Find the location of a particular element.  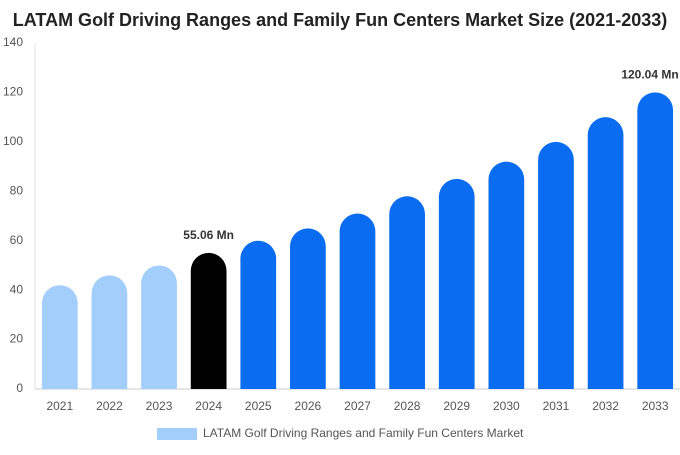

x-tick-label: 2028 is located at coordinates (407, 406).